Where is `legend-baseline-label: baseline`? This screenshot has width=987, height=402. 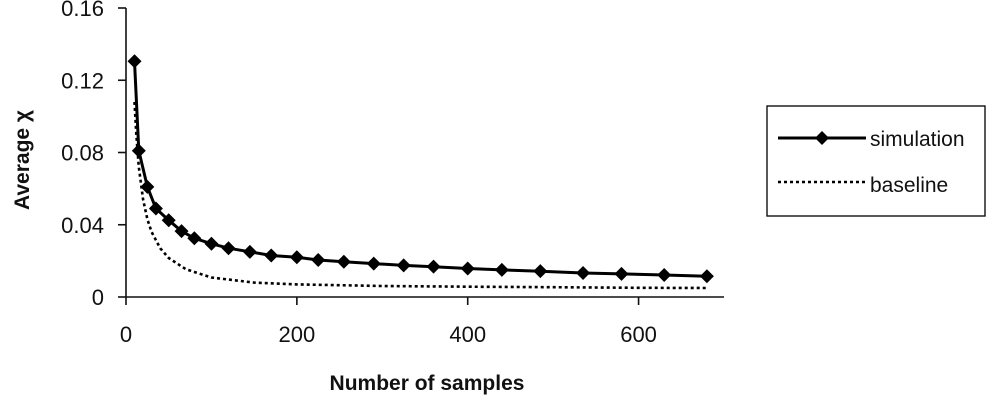 legend-baseline-label: baseline is located at coordinates (909, 185).